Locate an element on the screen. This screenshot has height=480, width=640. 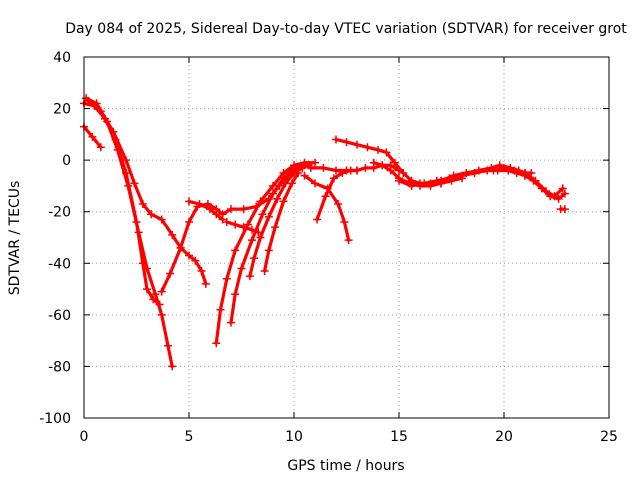
x-tick-label: 15 is located at coordinates (399, 437).